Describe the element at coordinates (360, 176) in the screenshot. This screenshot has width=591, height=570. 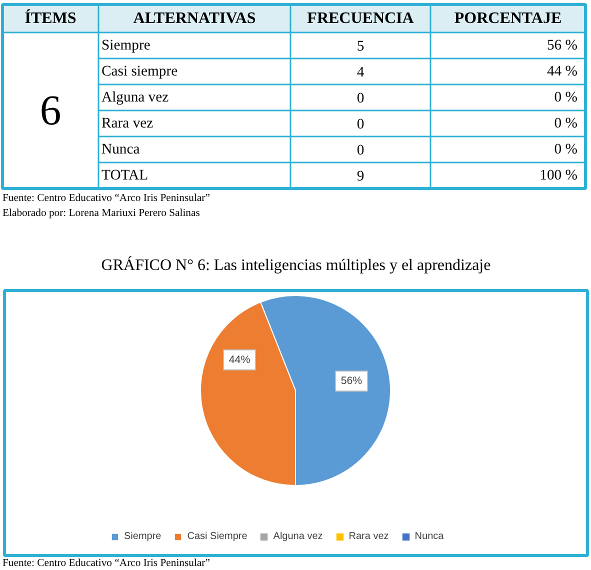
I see `text: 9` at that location.